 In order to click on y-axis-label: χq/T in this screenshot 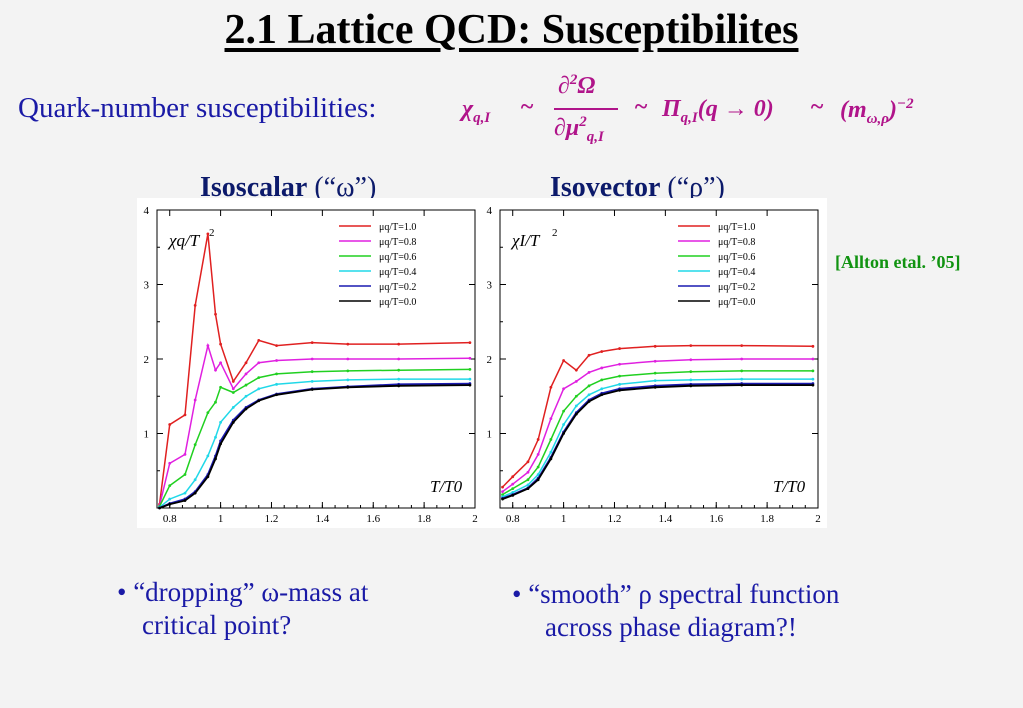, I will do `click(184, 240)`.